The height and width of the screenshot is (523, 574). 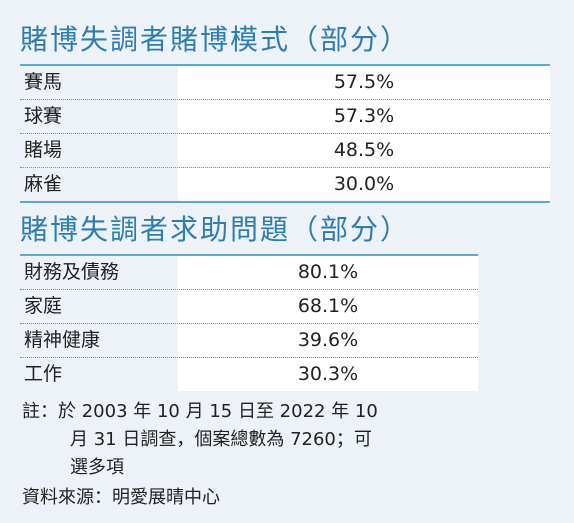 I want to click on table-row: 財務及債務 80.1%, so click(x=249, y=273).